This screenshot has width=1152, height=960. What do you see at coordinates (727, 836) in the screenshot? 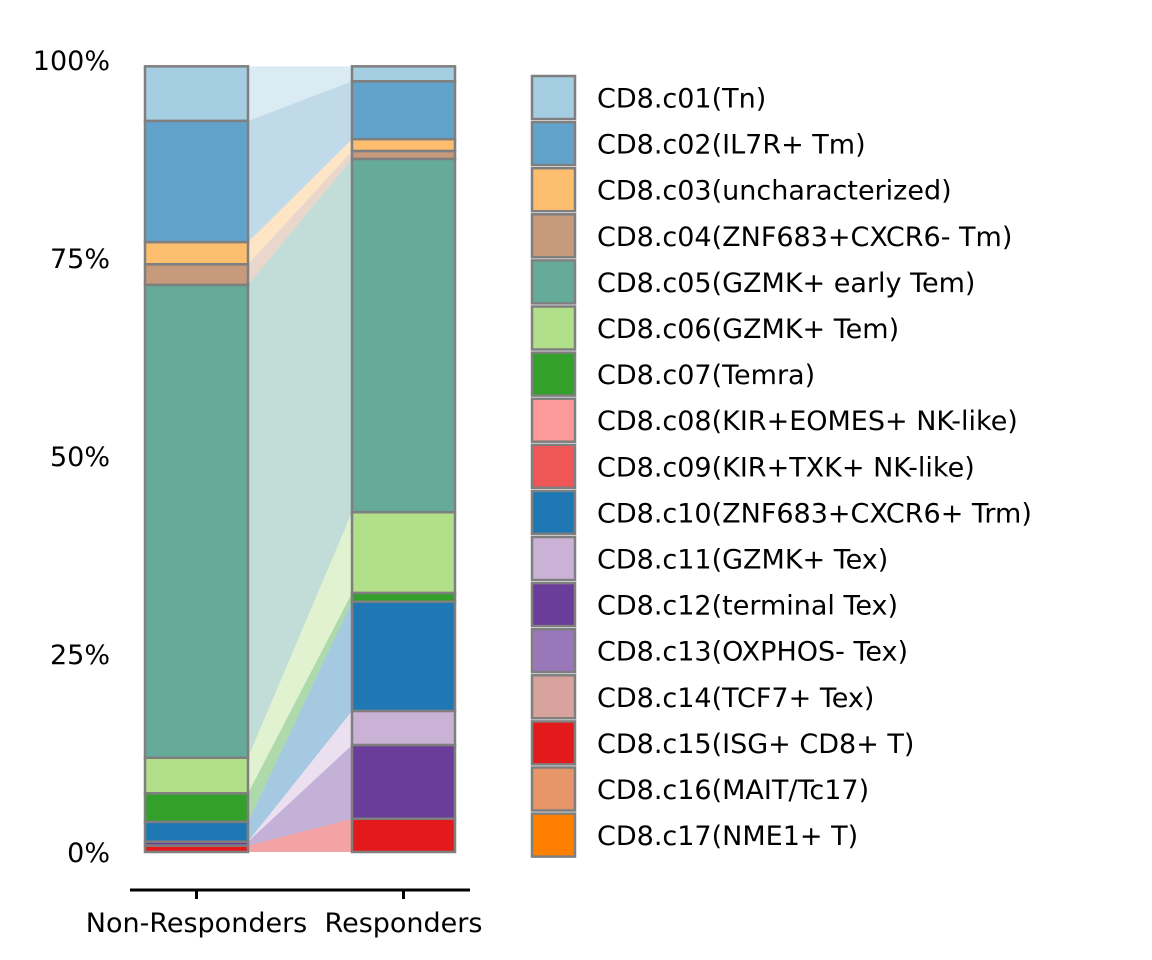
I see `legend-label: CD8.c17(NME1+ T)` at bounding box center [727, 836].